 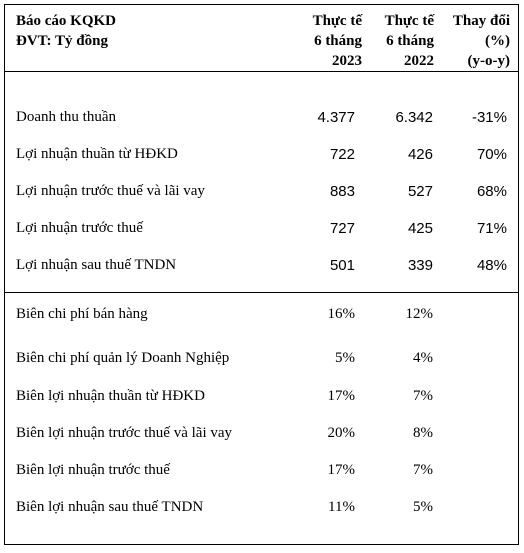 I want to click on col-header-2022-line1: Thực tế, so click(x=409, y=21).